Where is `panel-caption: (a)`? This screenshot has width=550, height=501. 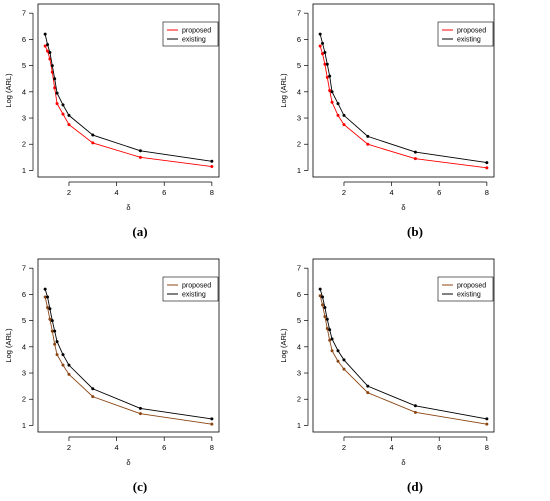
panel-caption: (a) is located at coordinates (139, 231).